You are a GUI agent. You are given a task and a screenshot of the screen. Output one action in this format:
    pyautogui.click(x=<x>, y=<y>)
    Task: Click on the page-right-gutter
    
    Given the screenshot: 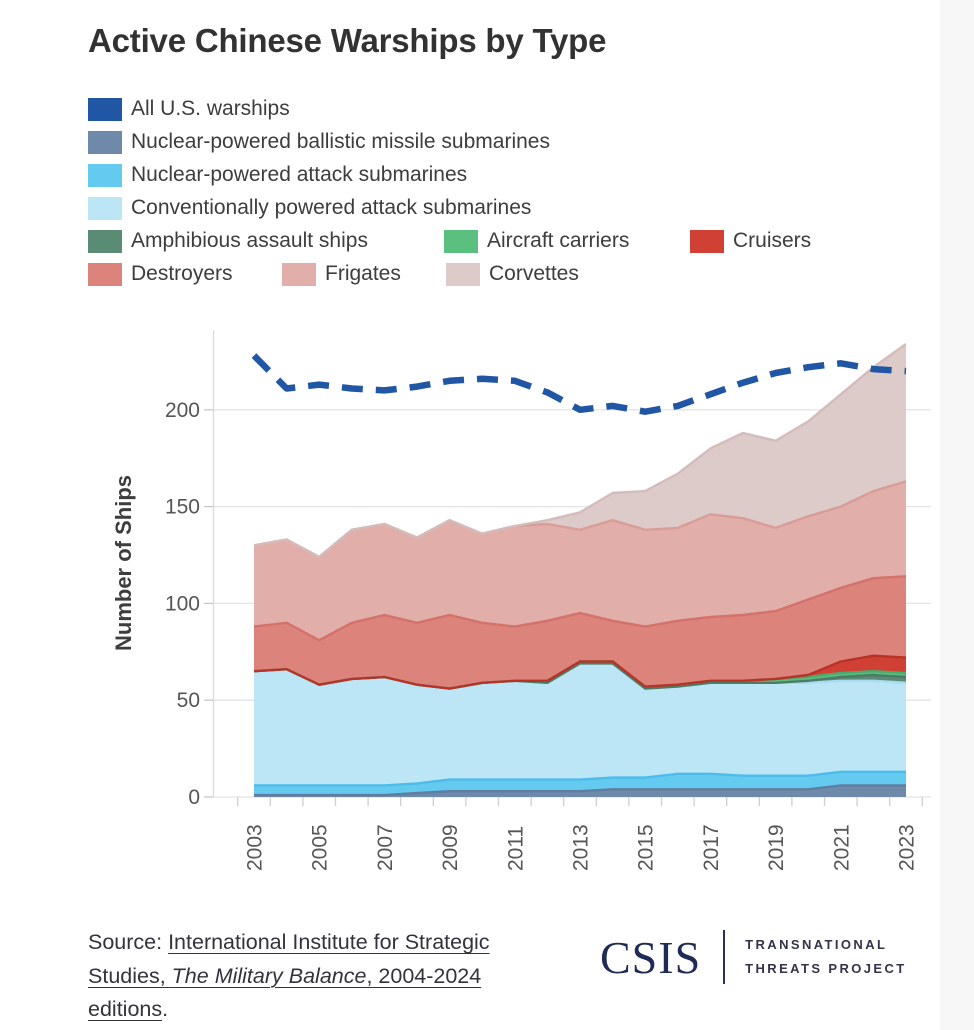 What is the action you would take?
    pyautogui.click(x=957, y=515)
    